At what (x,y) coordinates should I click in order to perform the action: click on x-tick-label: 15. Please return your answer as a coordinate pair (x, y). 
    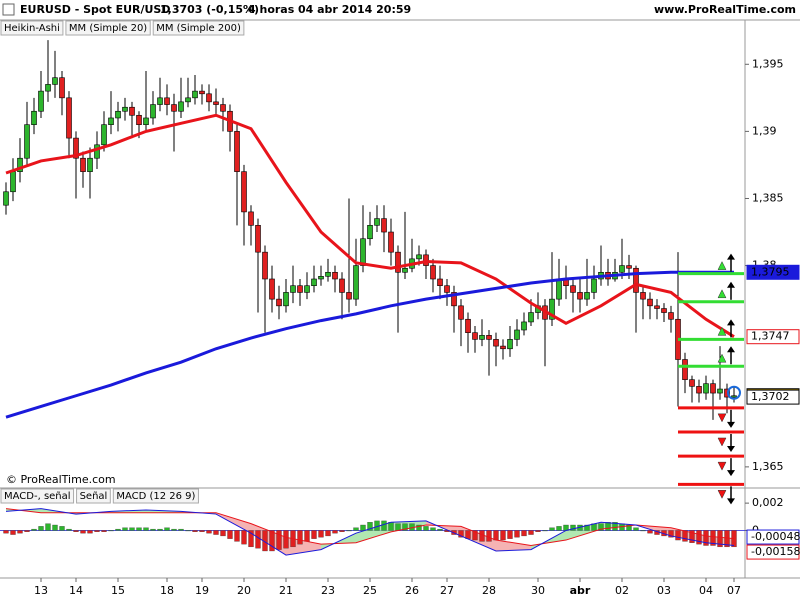
    Looking at the image, I should click on (118, 590).